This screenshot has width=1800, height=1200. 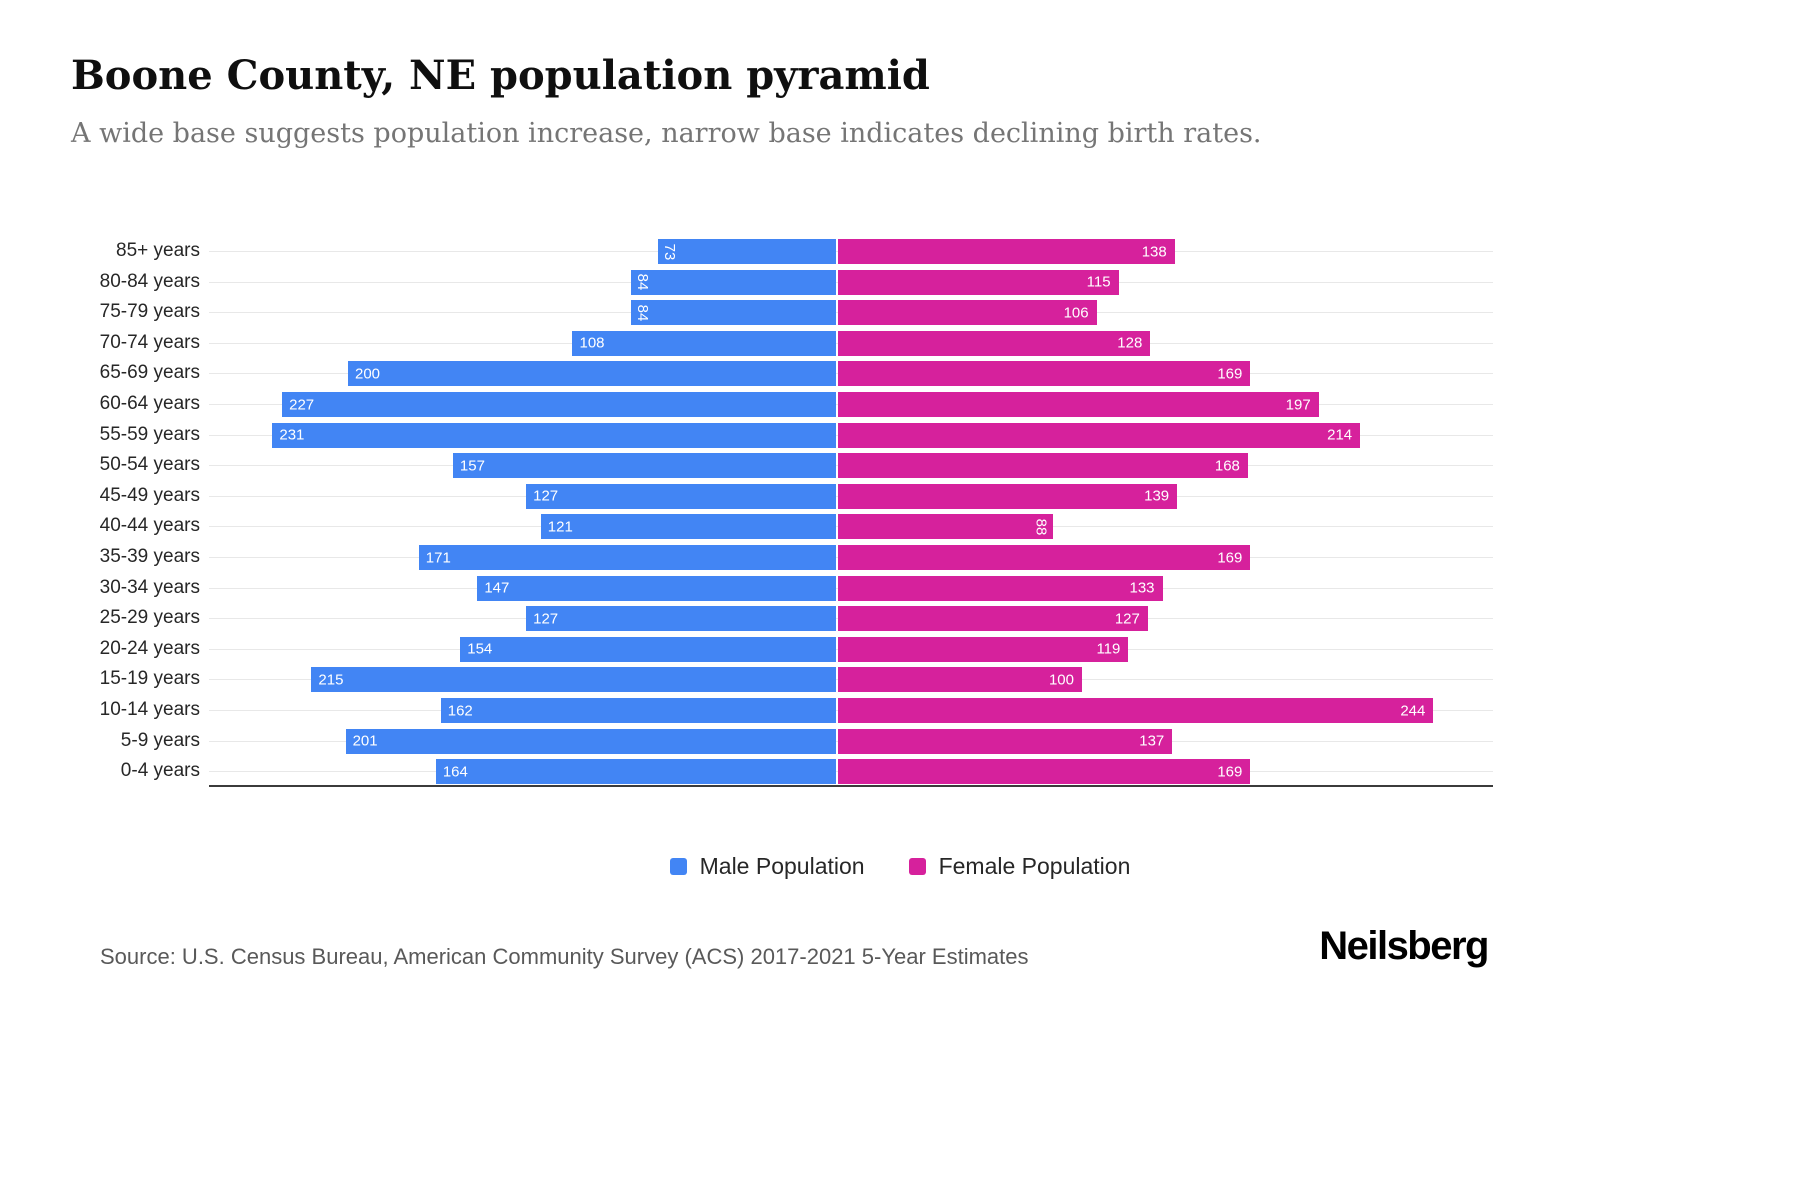 I want to click on age-group-label: 45-49 years, so click(x=149, y=495).